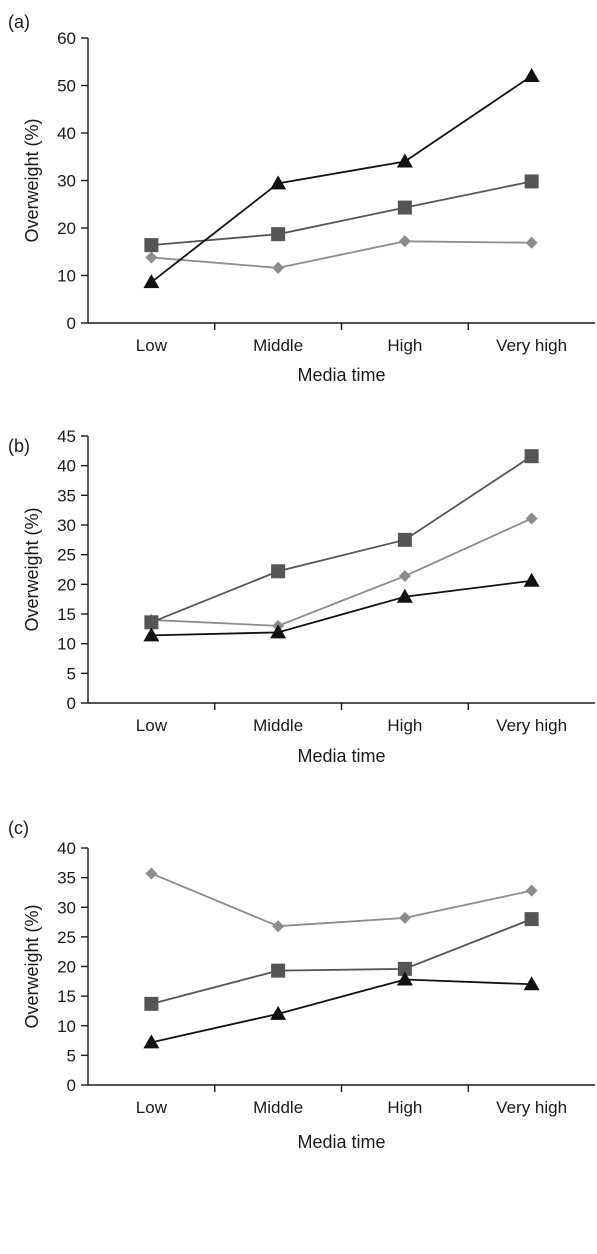 The image size is (597, 1254). What do you see at coordinates (66, 38) in the screenshot?
I see `y-tick-label: 60` at bounding box center [66, 38].